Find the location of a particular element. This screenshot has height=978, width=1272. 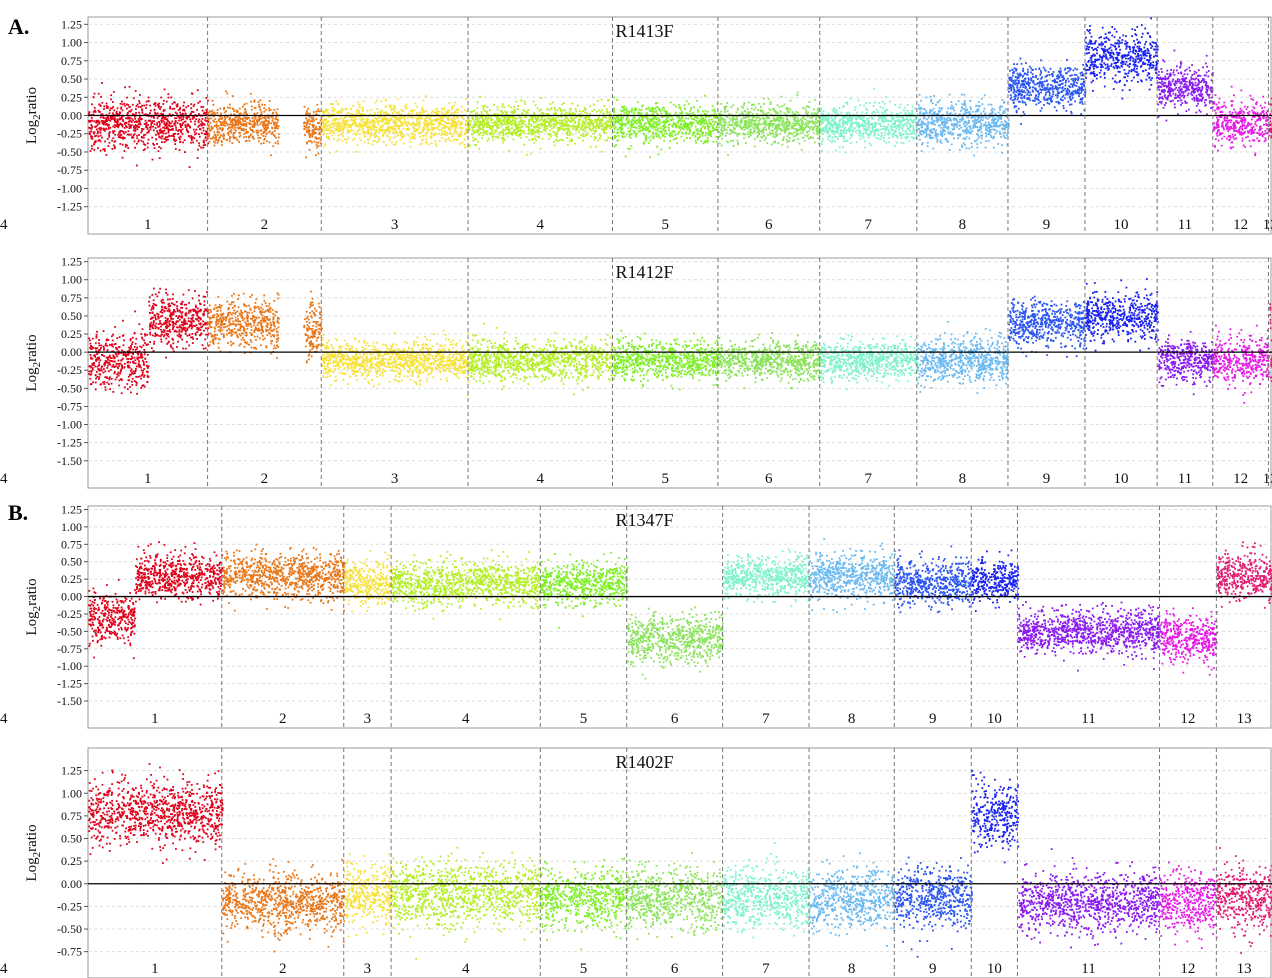

panel-label-b: B. is located at coordinates (18, 513).